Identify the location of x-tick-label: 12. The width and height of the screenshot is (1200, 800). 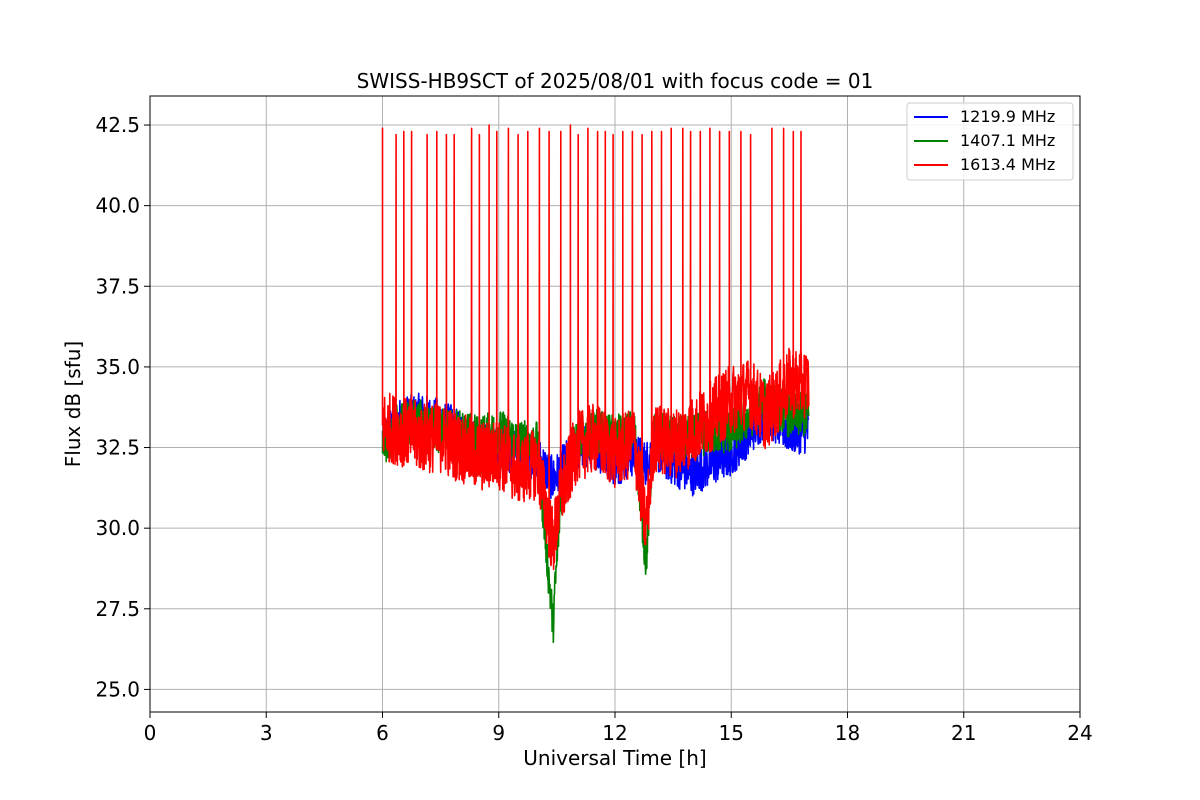
(614, 733).